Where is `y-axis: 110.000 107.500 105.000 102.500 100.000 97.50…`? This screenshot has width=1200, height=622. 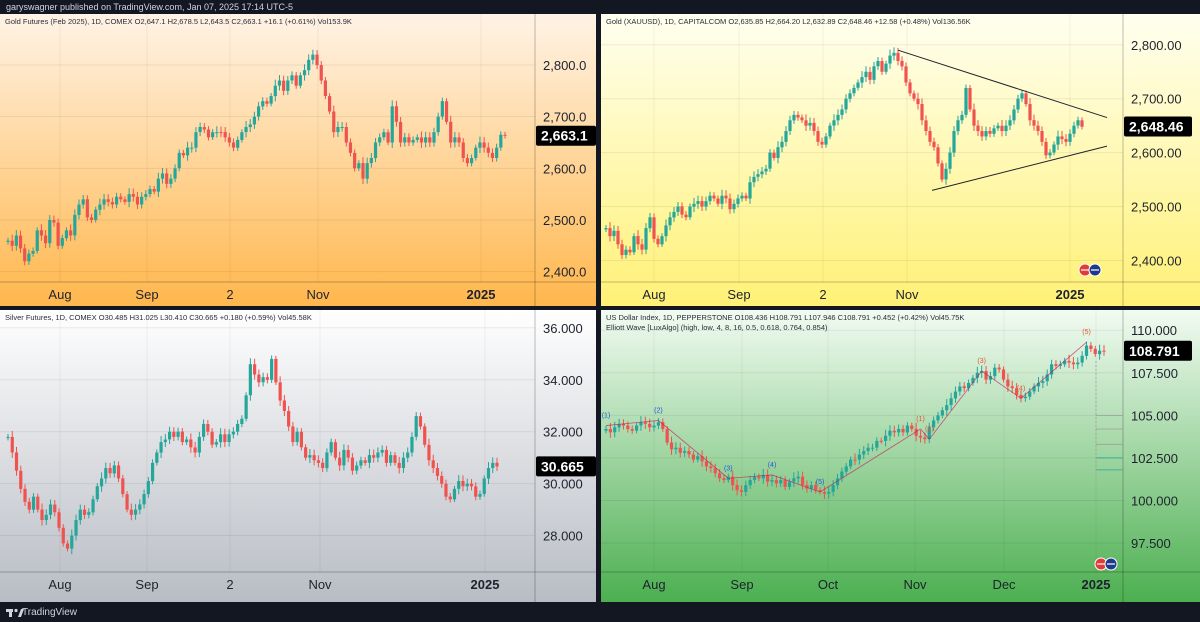 y-axis: 110.000 107.500 105.000 102.500 100.000 97.50… is located at coordinates (1154, 437).